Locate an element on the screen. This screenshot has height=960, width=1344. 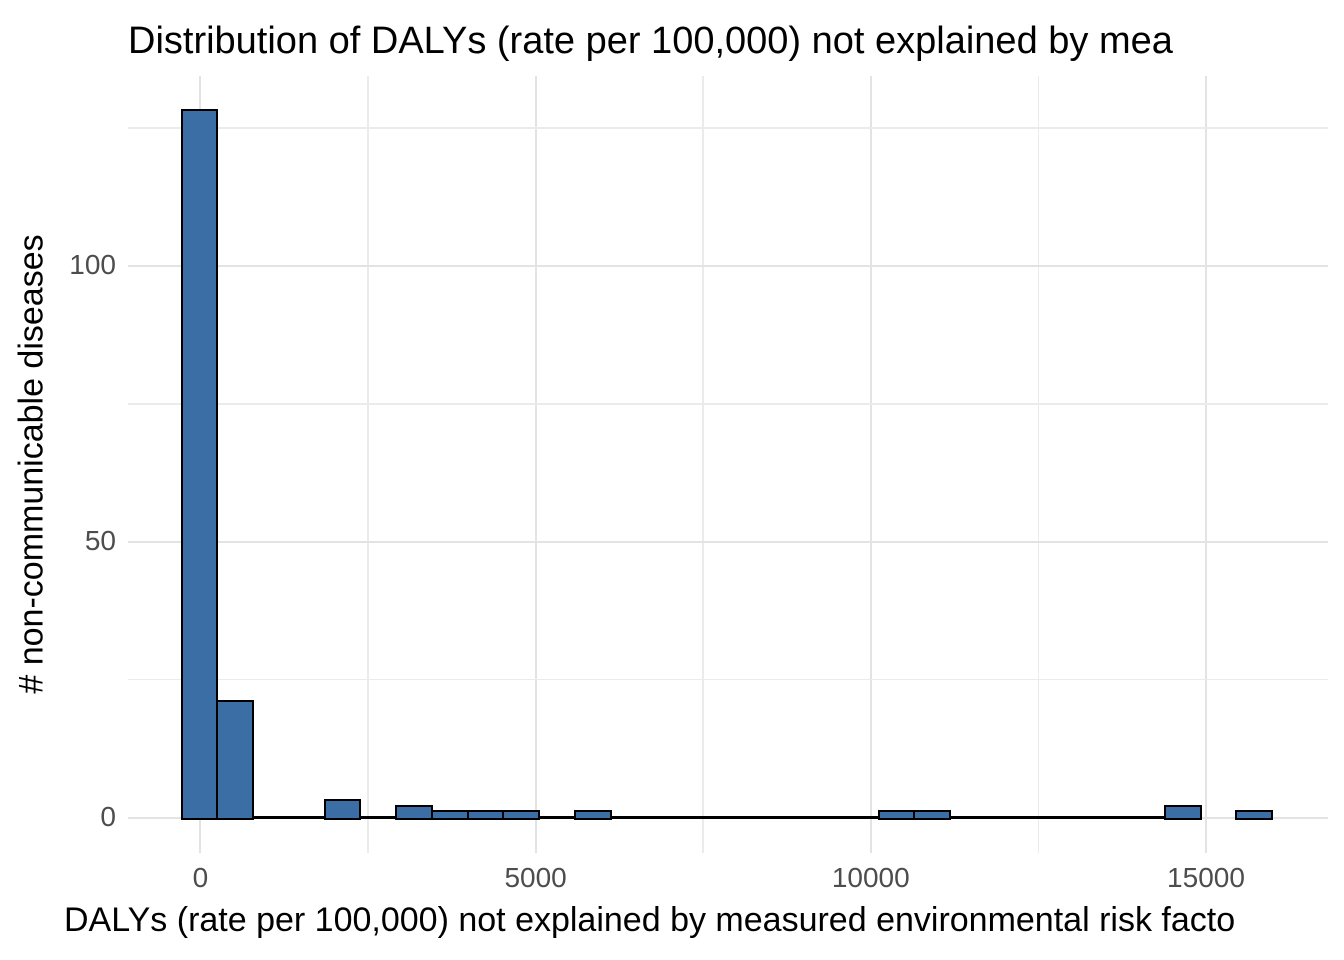
y-tick-label: 0 is located at coordinates (108, 816).